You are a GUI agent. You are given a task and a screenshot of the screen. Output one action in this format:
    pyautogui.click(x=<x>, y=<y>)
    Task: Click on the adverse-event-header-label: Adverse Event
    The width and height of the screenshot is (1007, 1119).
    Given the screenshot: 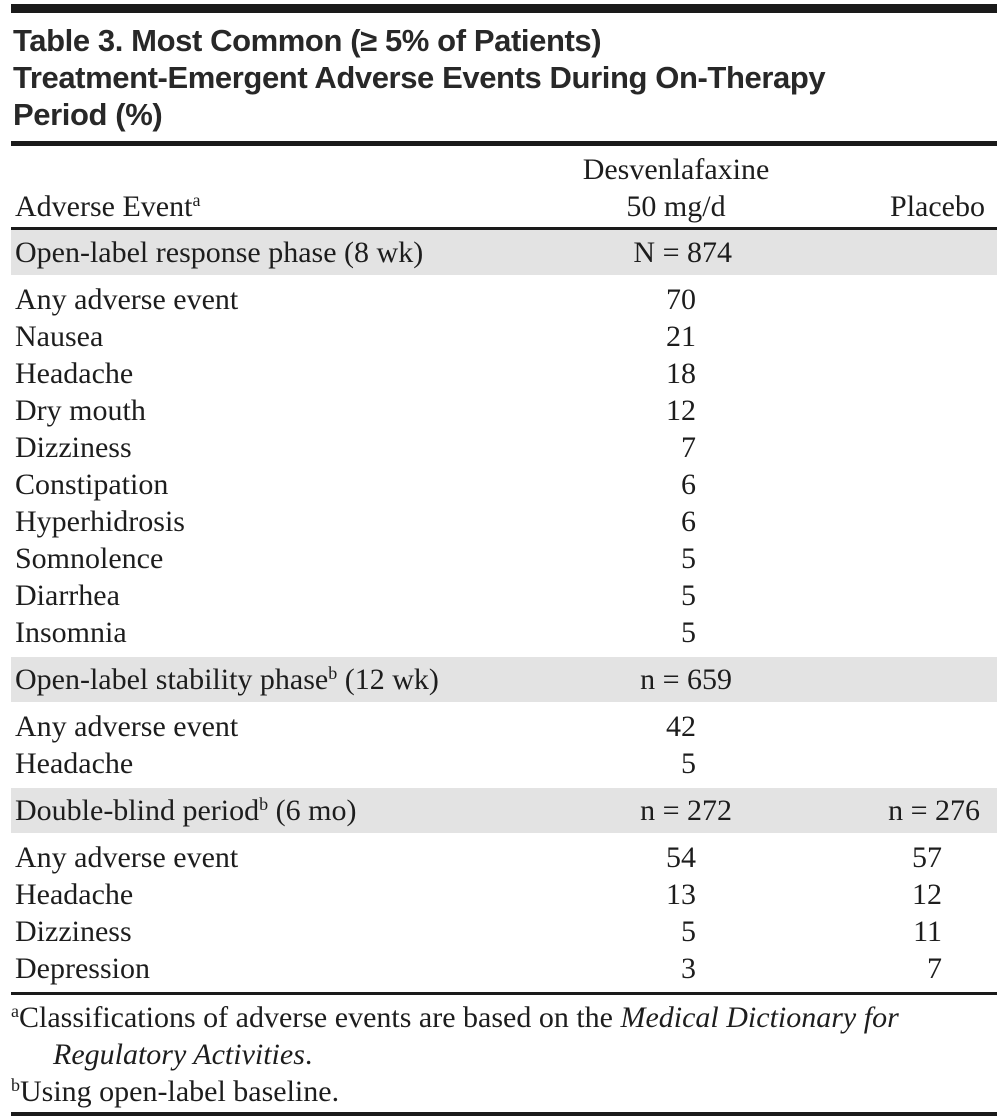 What is the action you would take?
    pyautogui.click(x=104, y=206)
    